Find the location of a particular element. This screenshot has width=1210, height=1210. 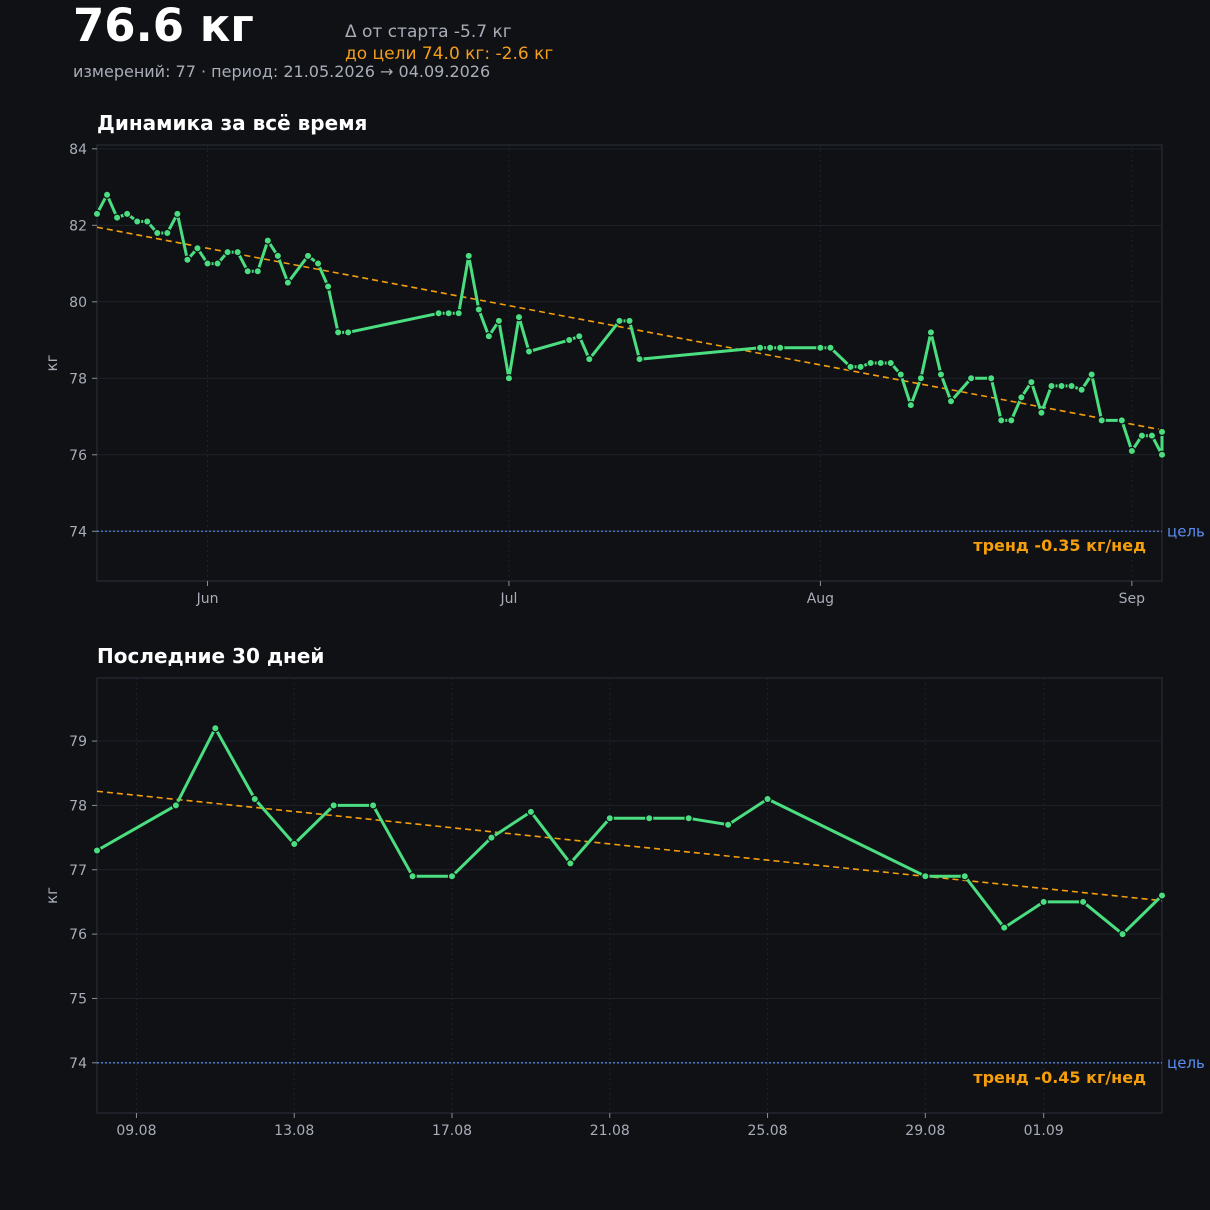

y-tick-label: 78 is located at coordinates (78, 806).